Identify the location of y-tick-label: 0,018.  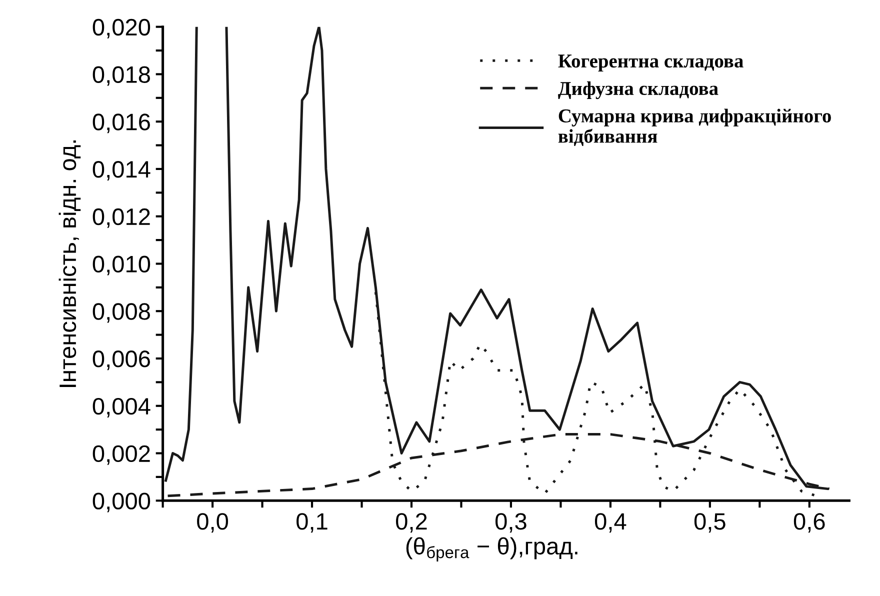
(121, 76).